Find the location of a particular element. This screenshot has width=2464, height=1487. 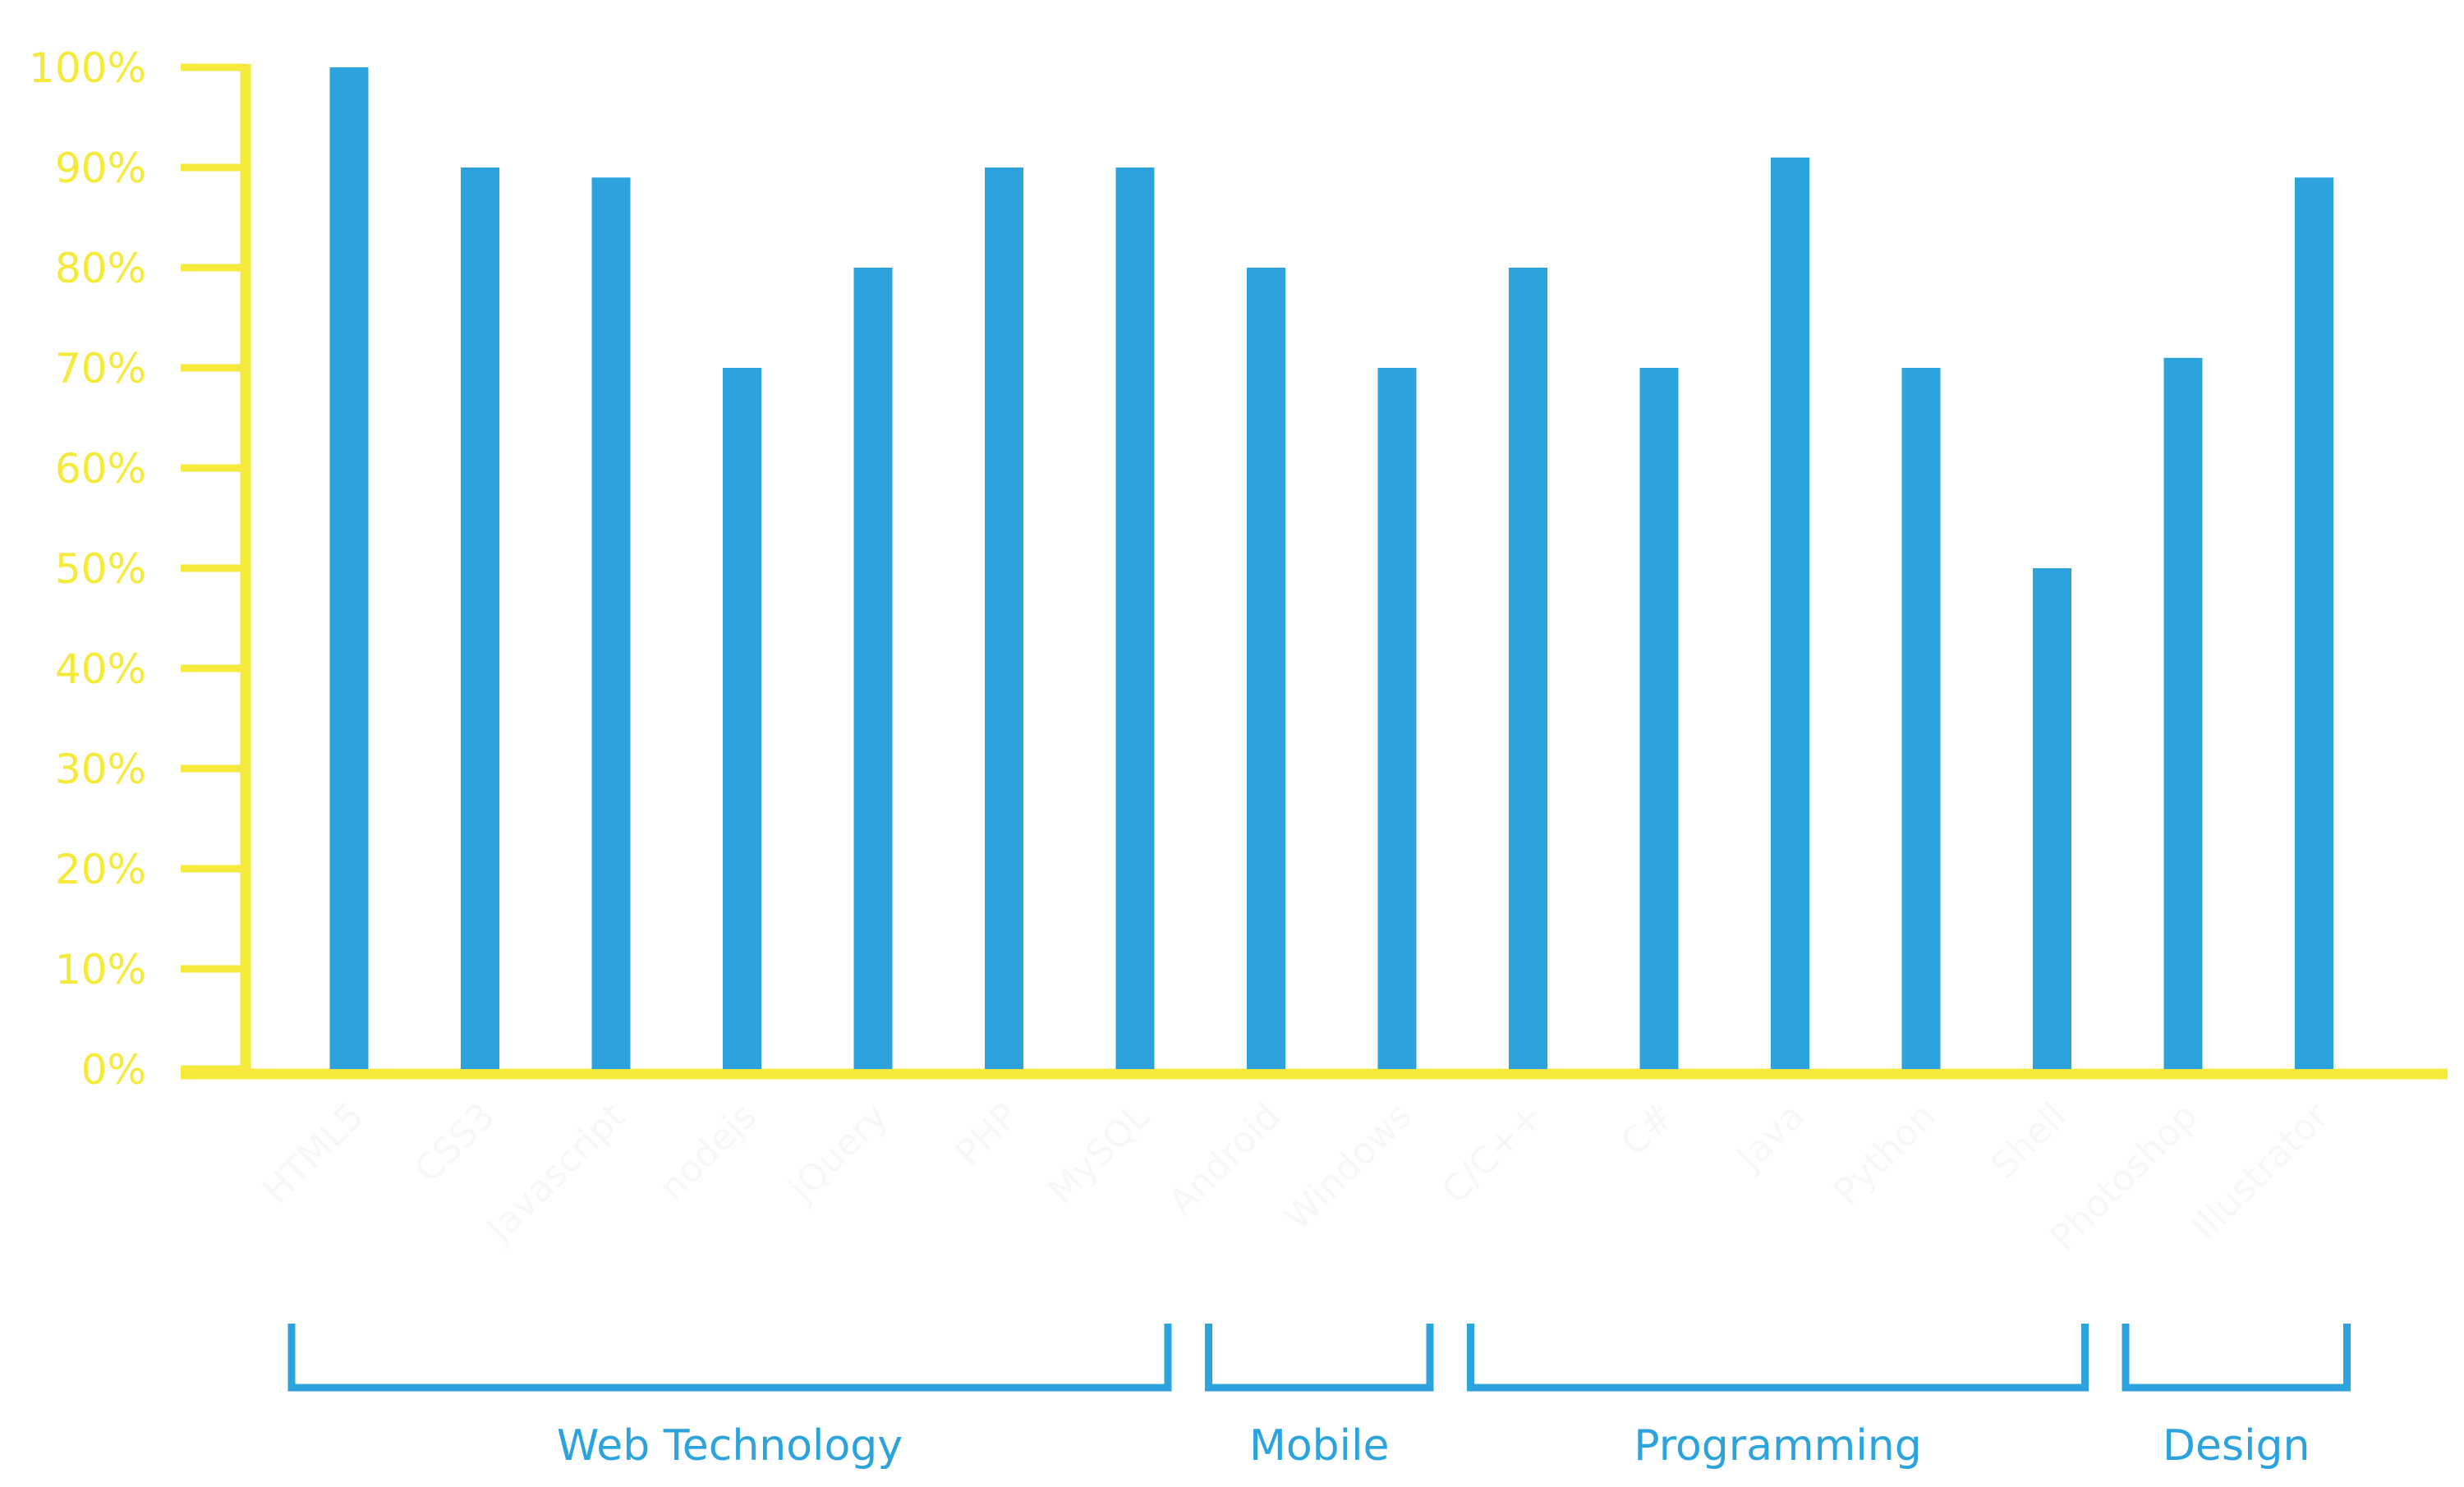

y-tick-label: 70% is located at coordinates (100, 368).